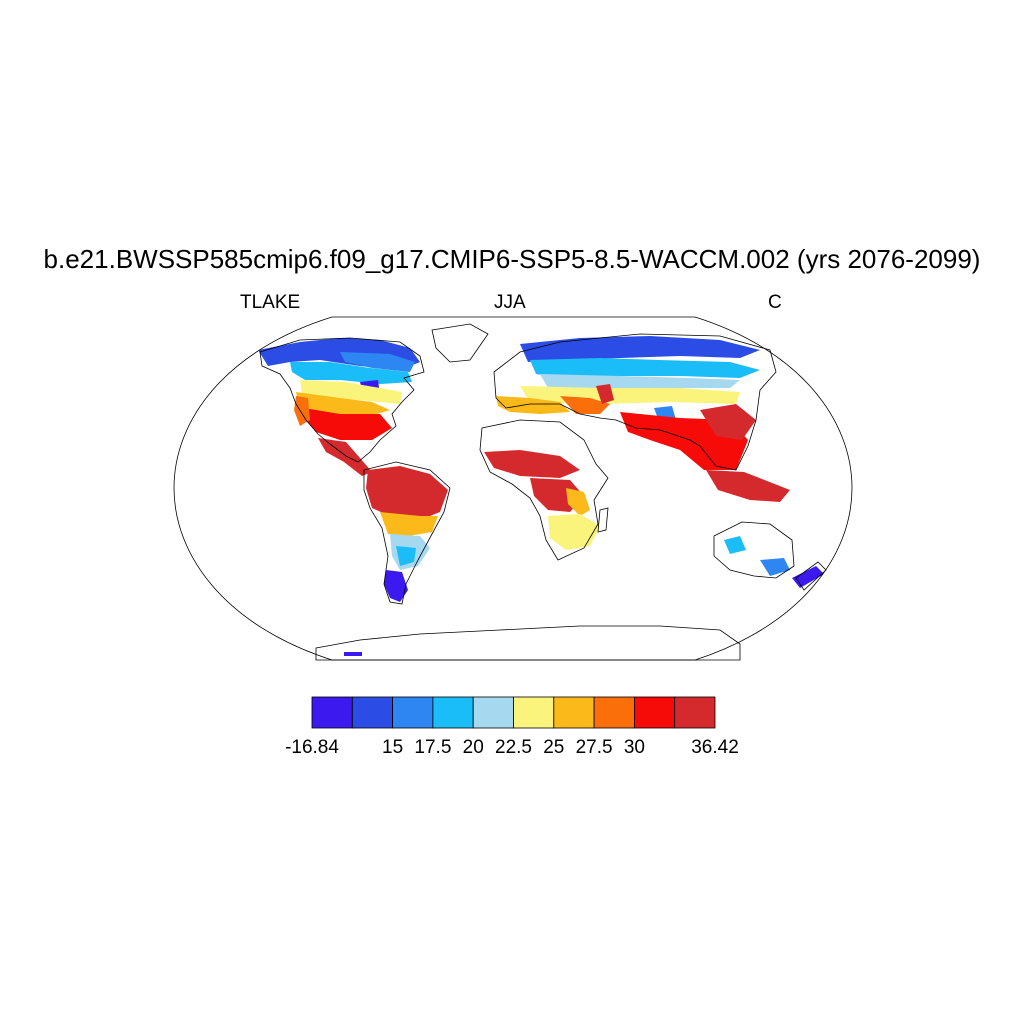  What do you see at coordinates (353, 654) in the screenshot?
I see `region-antarctic-speck` at bounding box center [353, 654].